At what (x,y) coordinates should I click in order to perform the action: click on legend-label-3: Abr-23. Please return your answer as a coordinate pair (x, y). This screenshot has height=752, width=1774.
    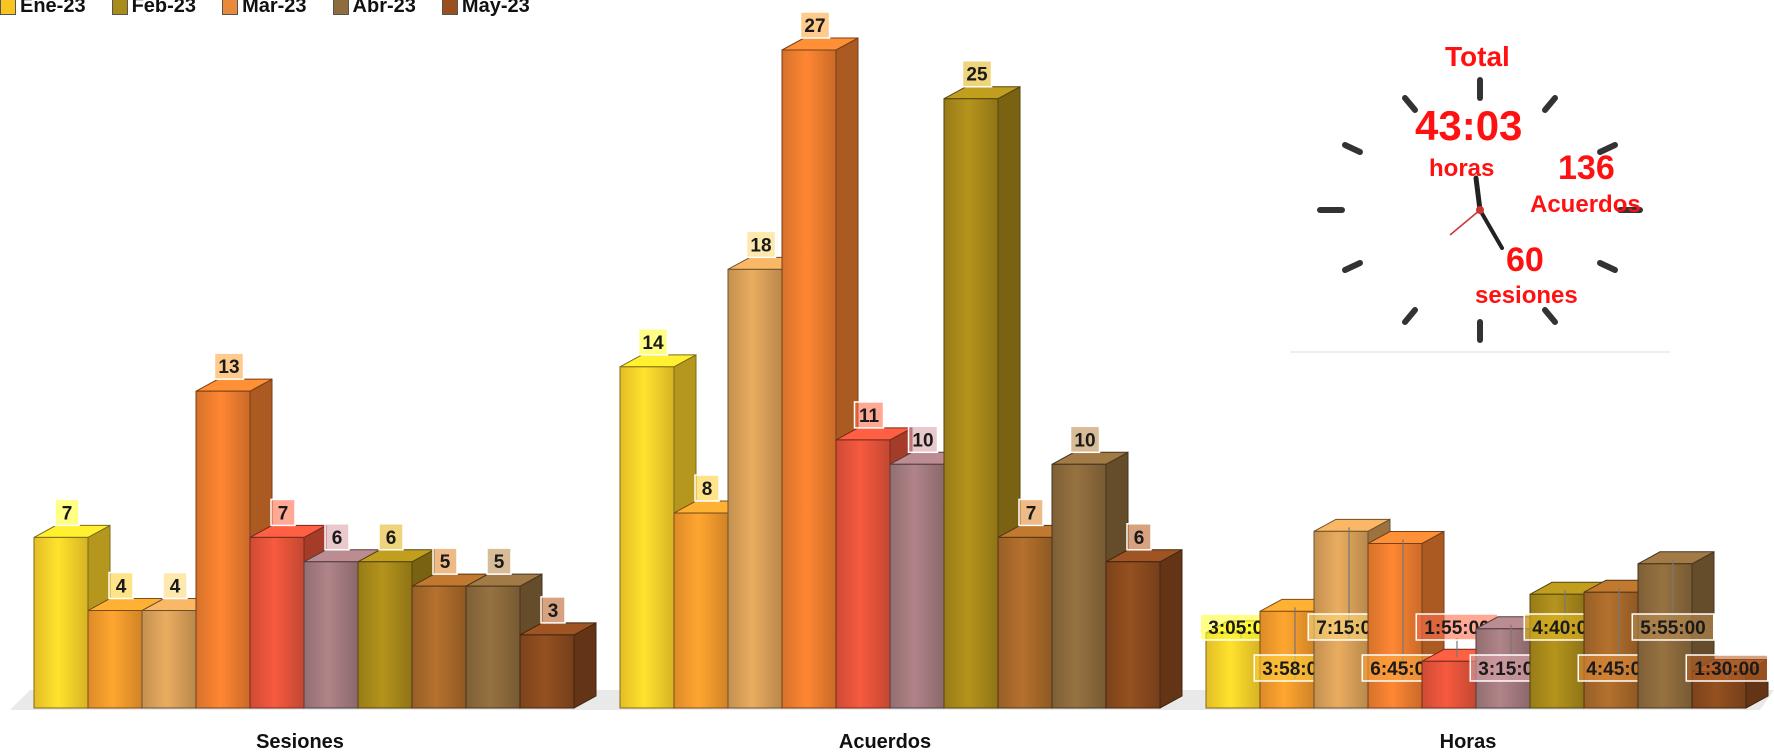
    Looking at the image, I should click on (384, 8).